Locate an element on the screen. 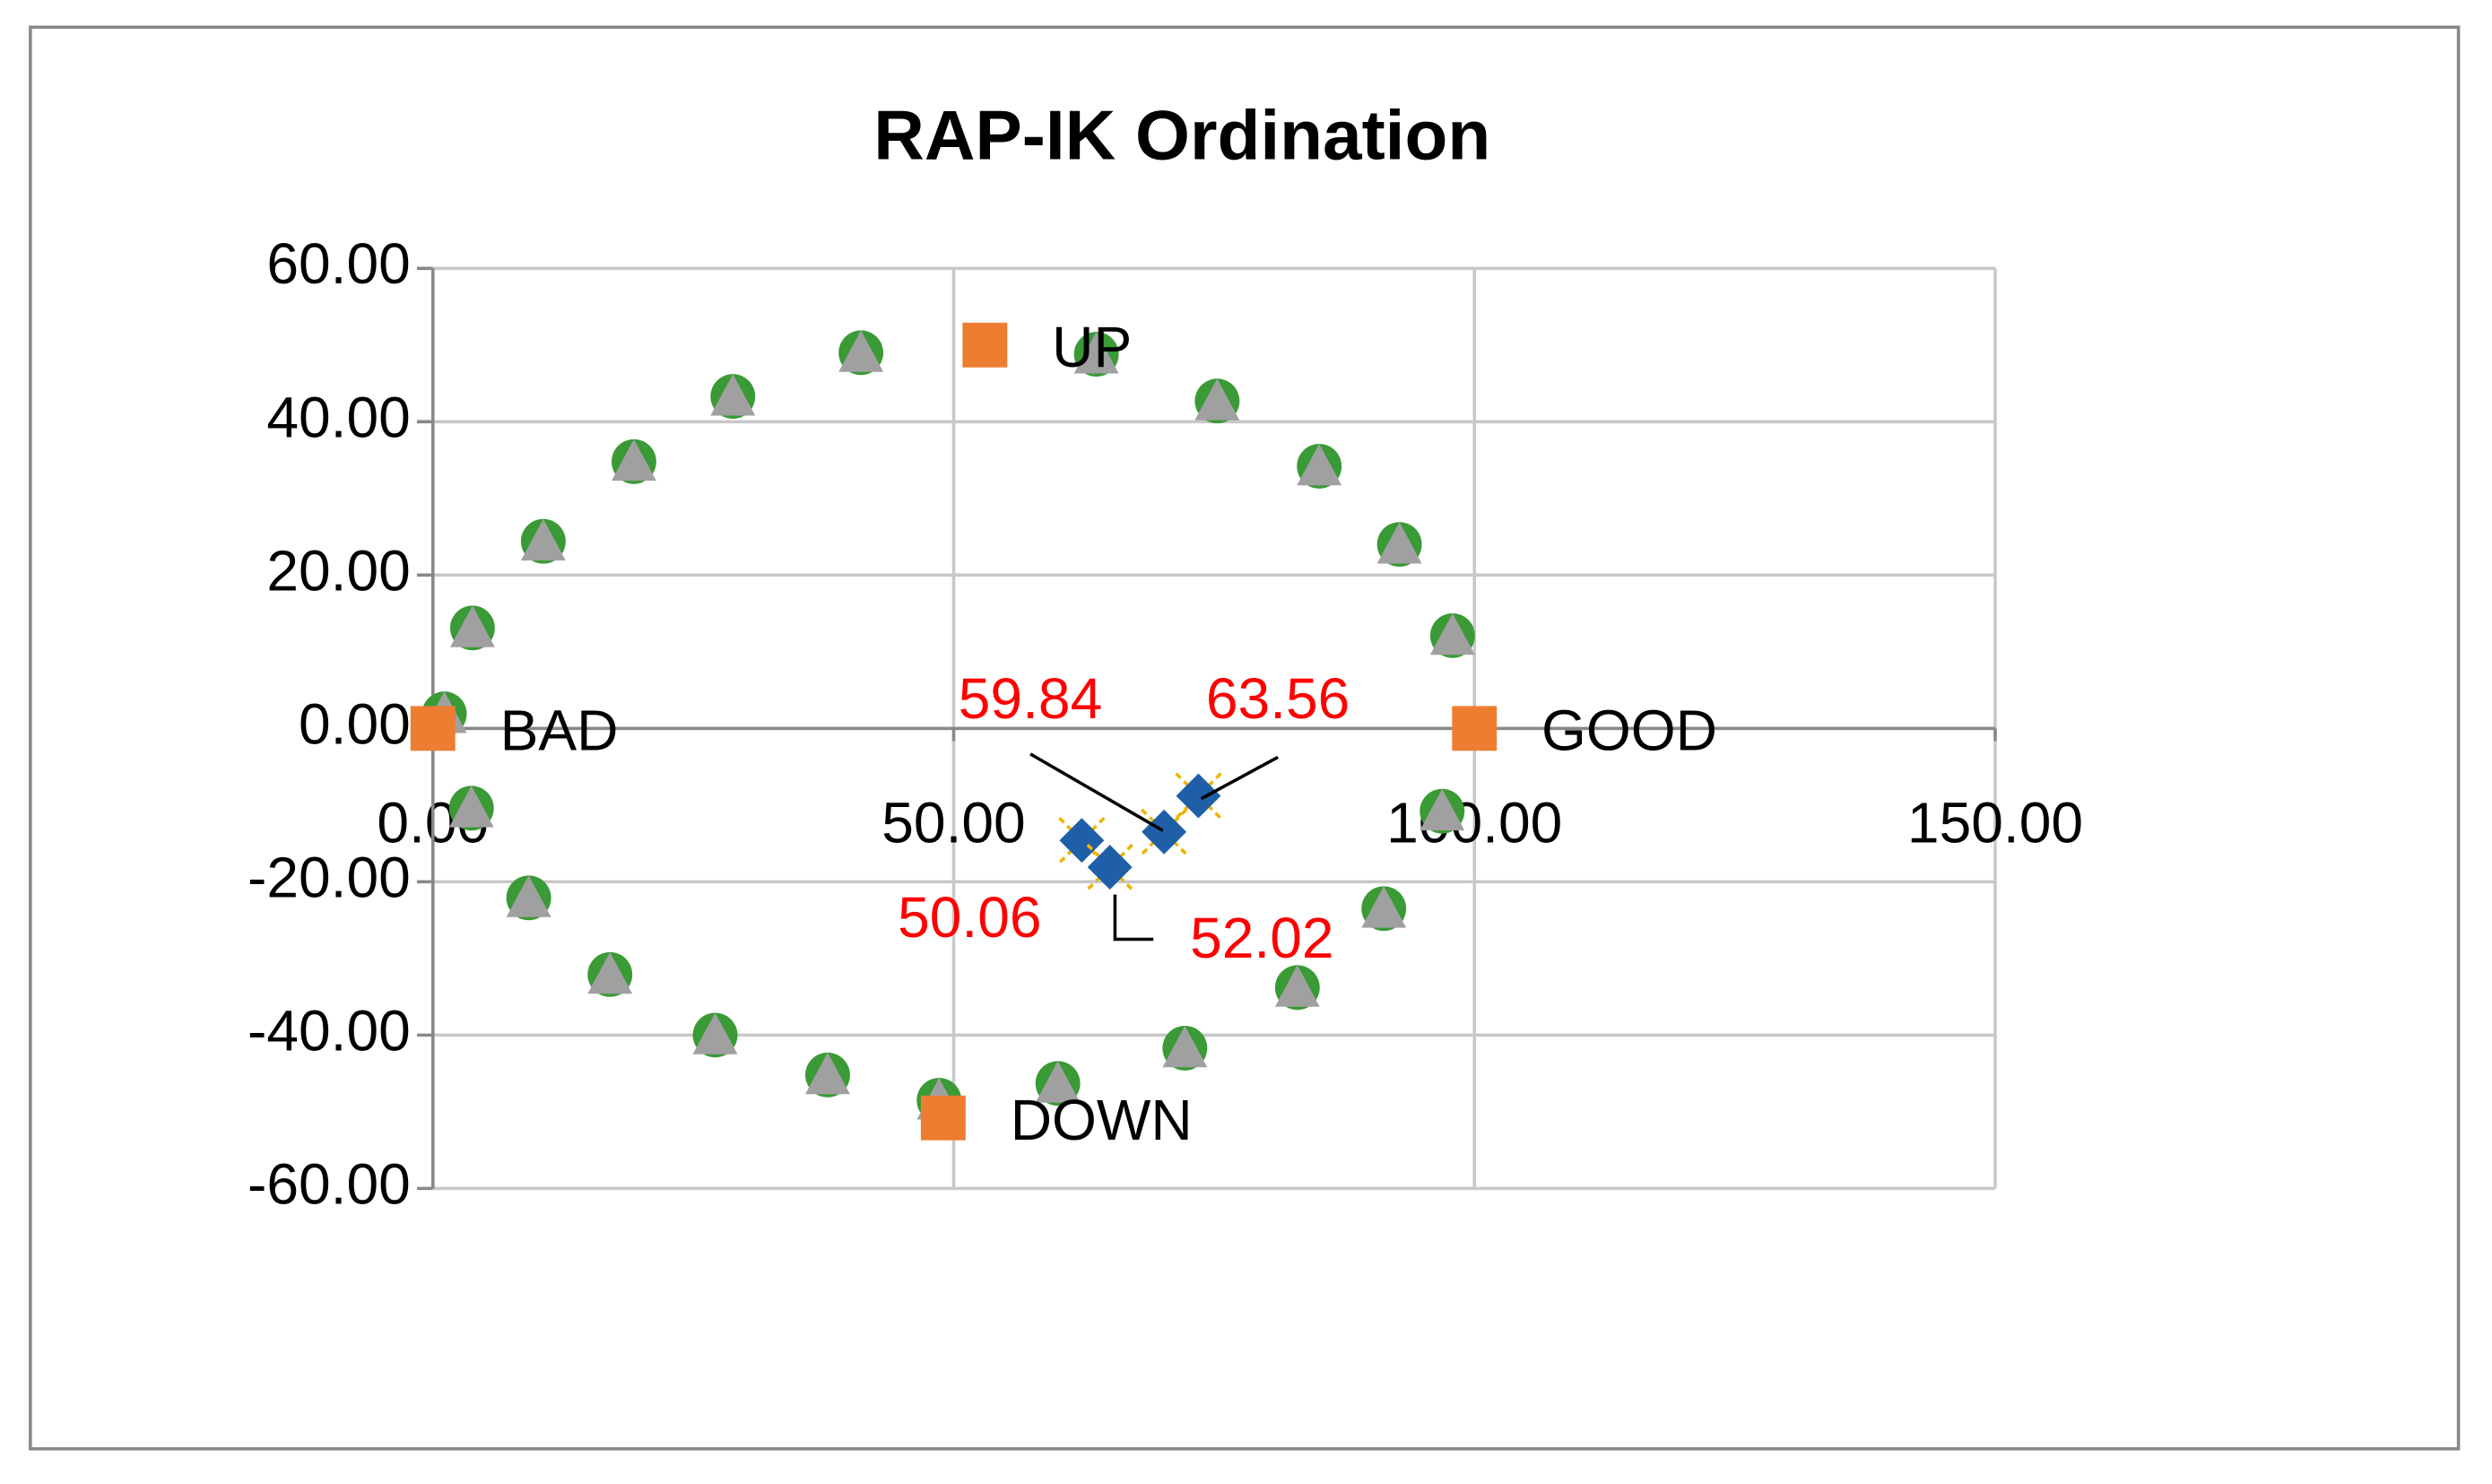 The height and width of the screenshot is (1484, 2492). point-label: DOWN is located at coordinates (1102, 1120).